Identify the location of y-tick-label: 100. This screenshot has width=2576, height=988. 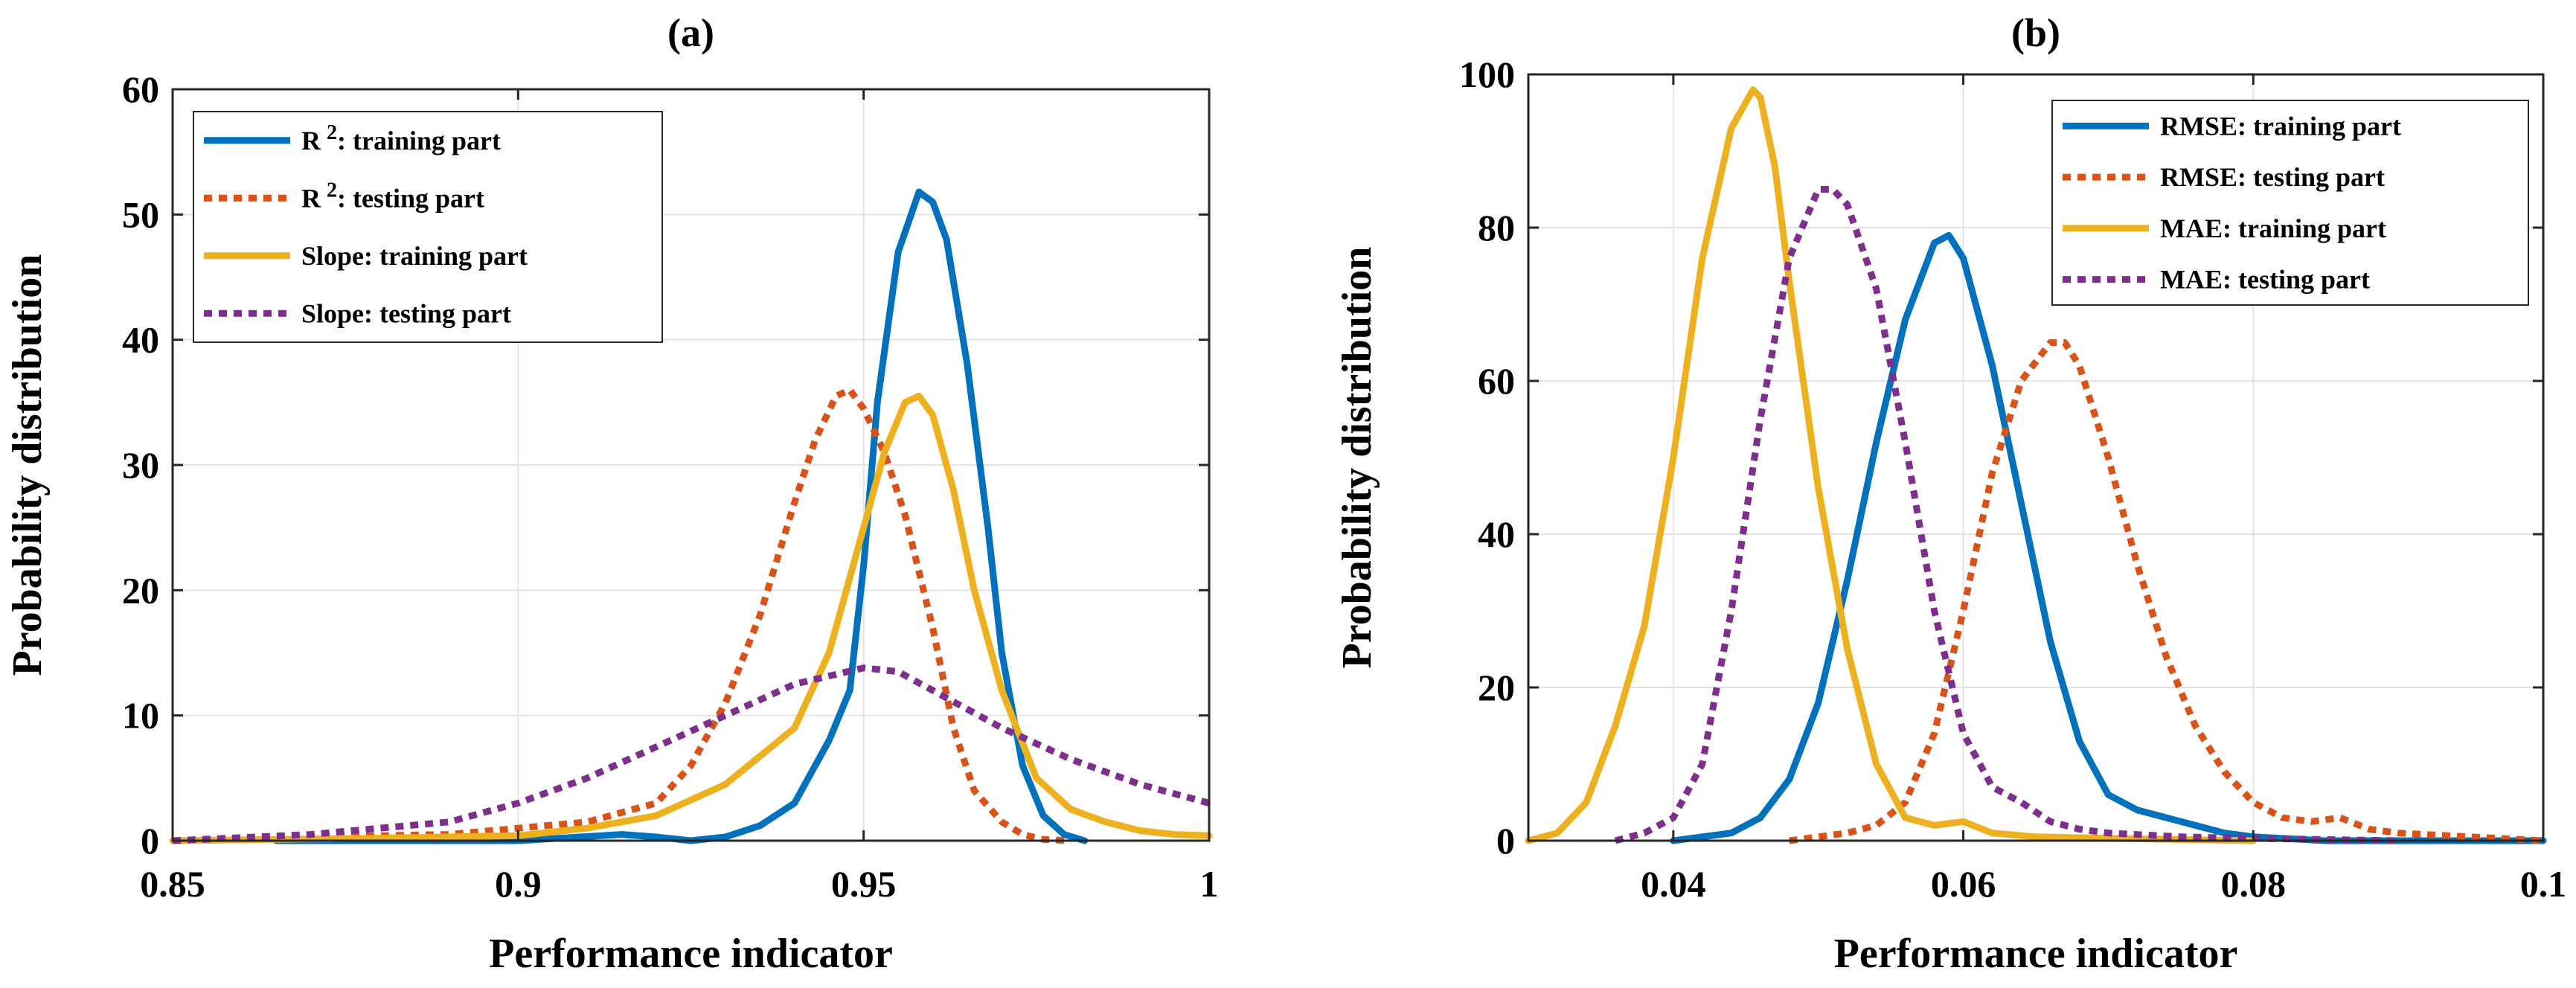
(1487, 74).